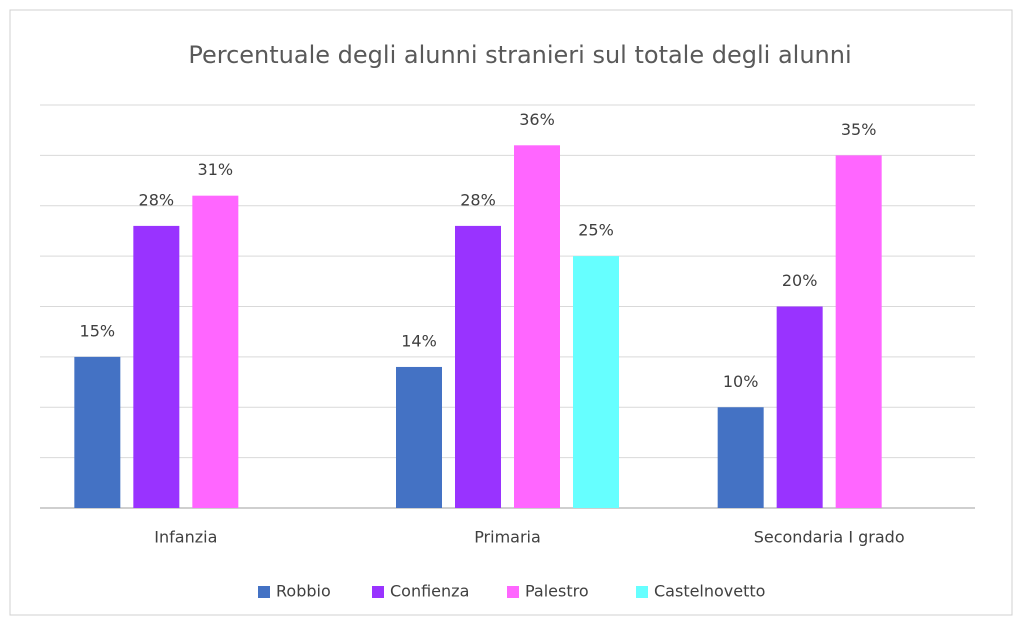 The image size is (1024, 625). I want to click on x-tick-label: Primaria, so click(507, 537).